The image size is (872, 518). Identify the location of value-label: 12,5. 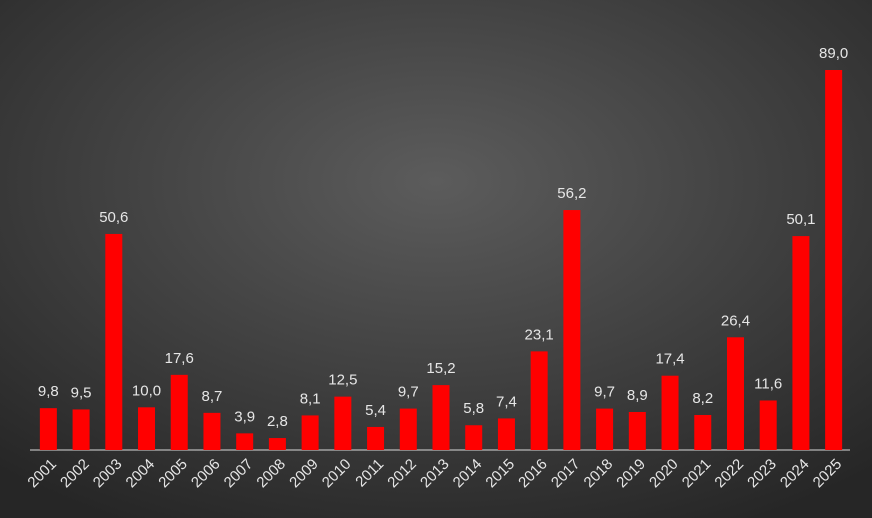
(342, 380).